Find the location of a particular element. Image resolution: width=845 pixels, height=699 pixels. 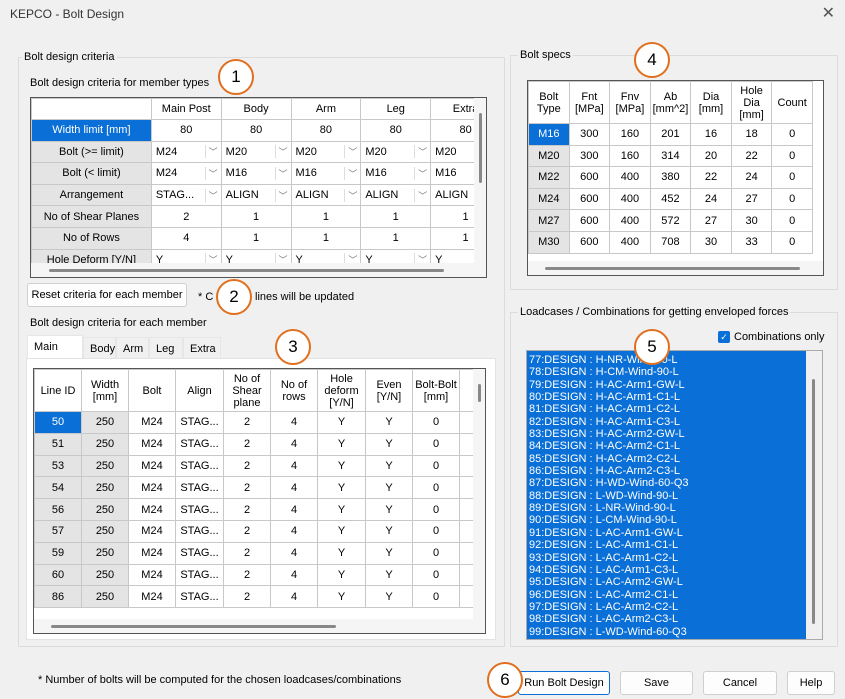

table-cell: 56 is located at coordinates (58, 509).